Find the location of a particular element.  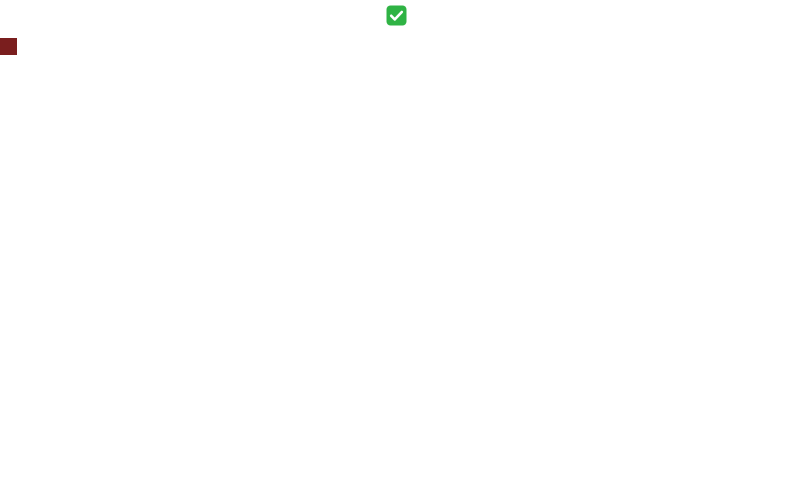

checked-checkbox-icon is located at coordinates (396, 15).